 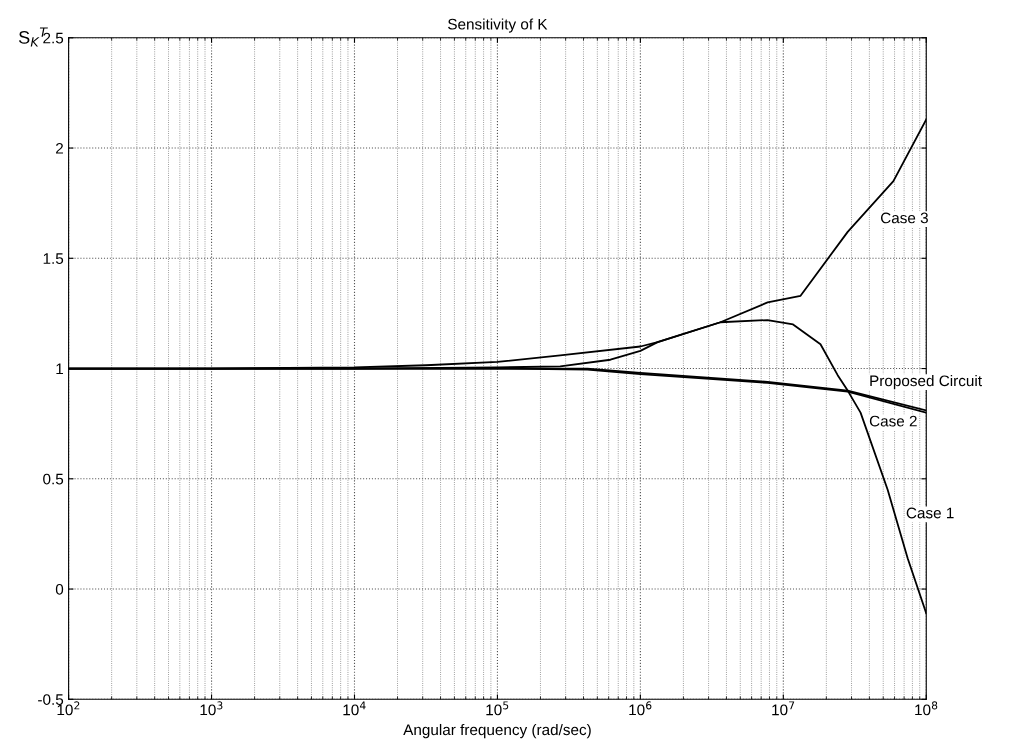 I want to click on x-tick-label: 10$^{3}$, so click(x=211, y=708).